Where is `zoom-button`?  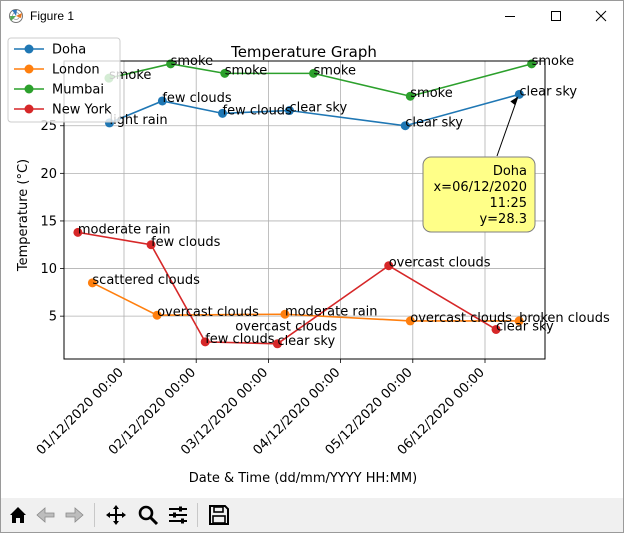
zoom-button is located at coordinates (148, 515).